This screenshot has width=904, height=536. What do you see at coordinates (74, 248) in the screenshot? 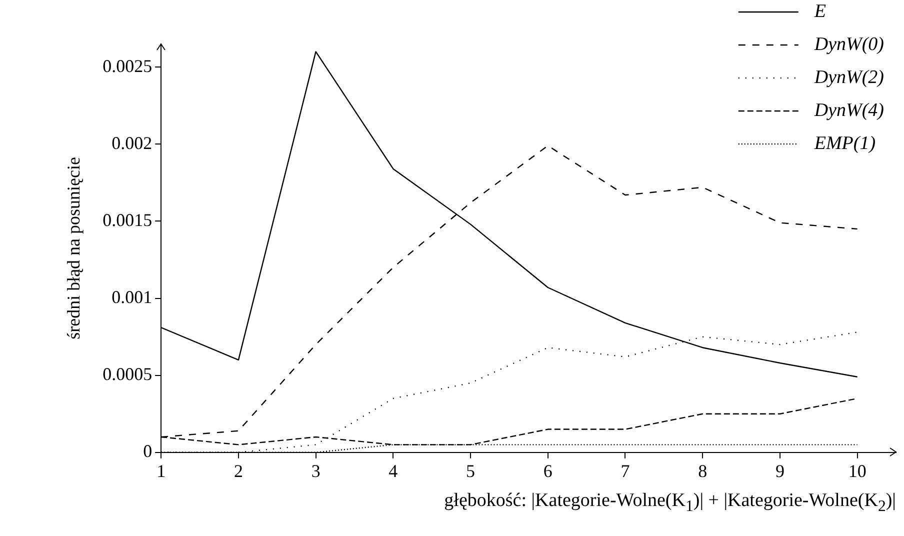
I see `y-axis-title: średni błąd na posunięcie` at bounding box center [74, 248].